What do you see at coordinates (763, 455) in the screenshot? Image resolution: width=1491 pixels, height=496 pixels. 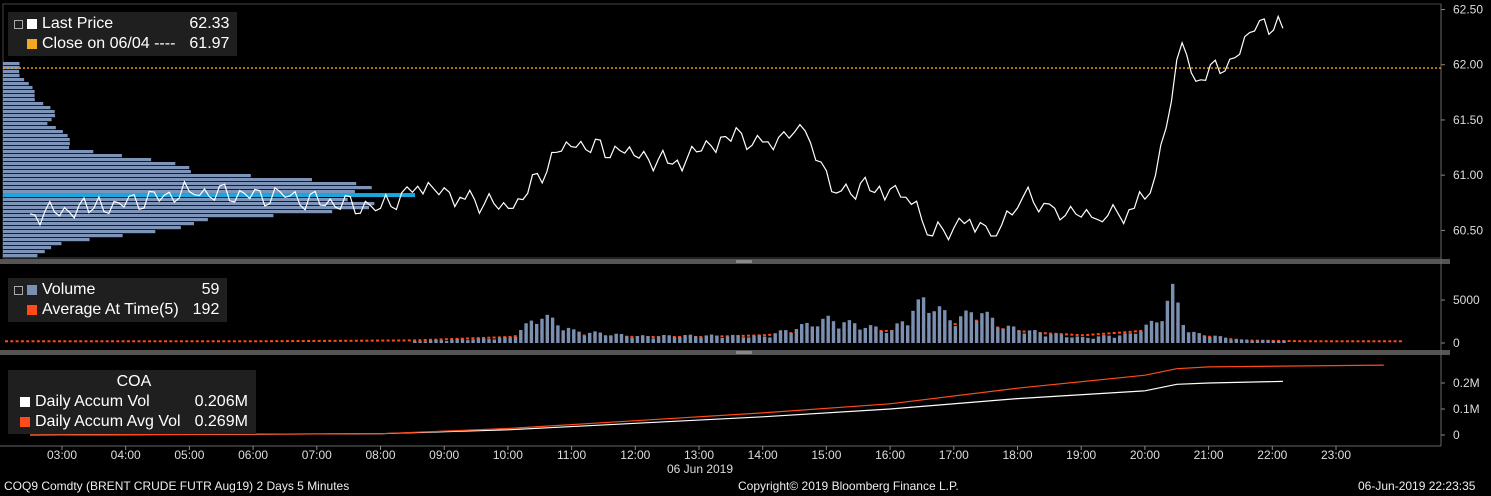 I see `time-axis-label: 14:00` at bounding box center [763, 455].